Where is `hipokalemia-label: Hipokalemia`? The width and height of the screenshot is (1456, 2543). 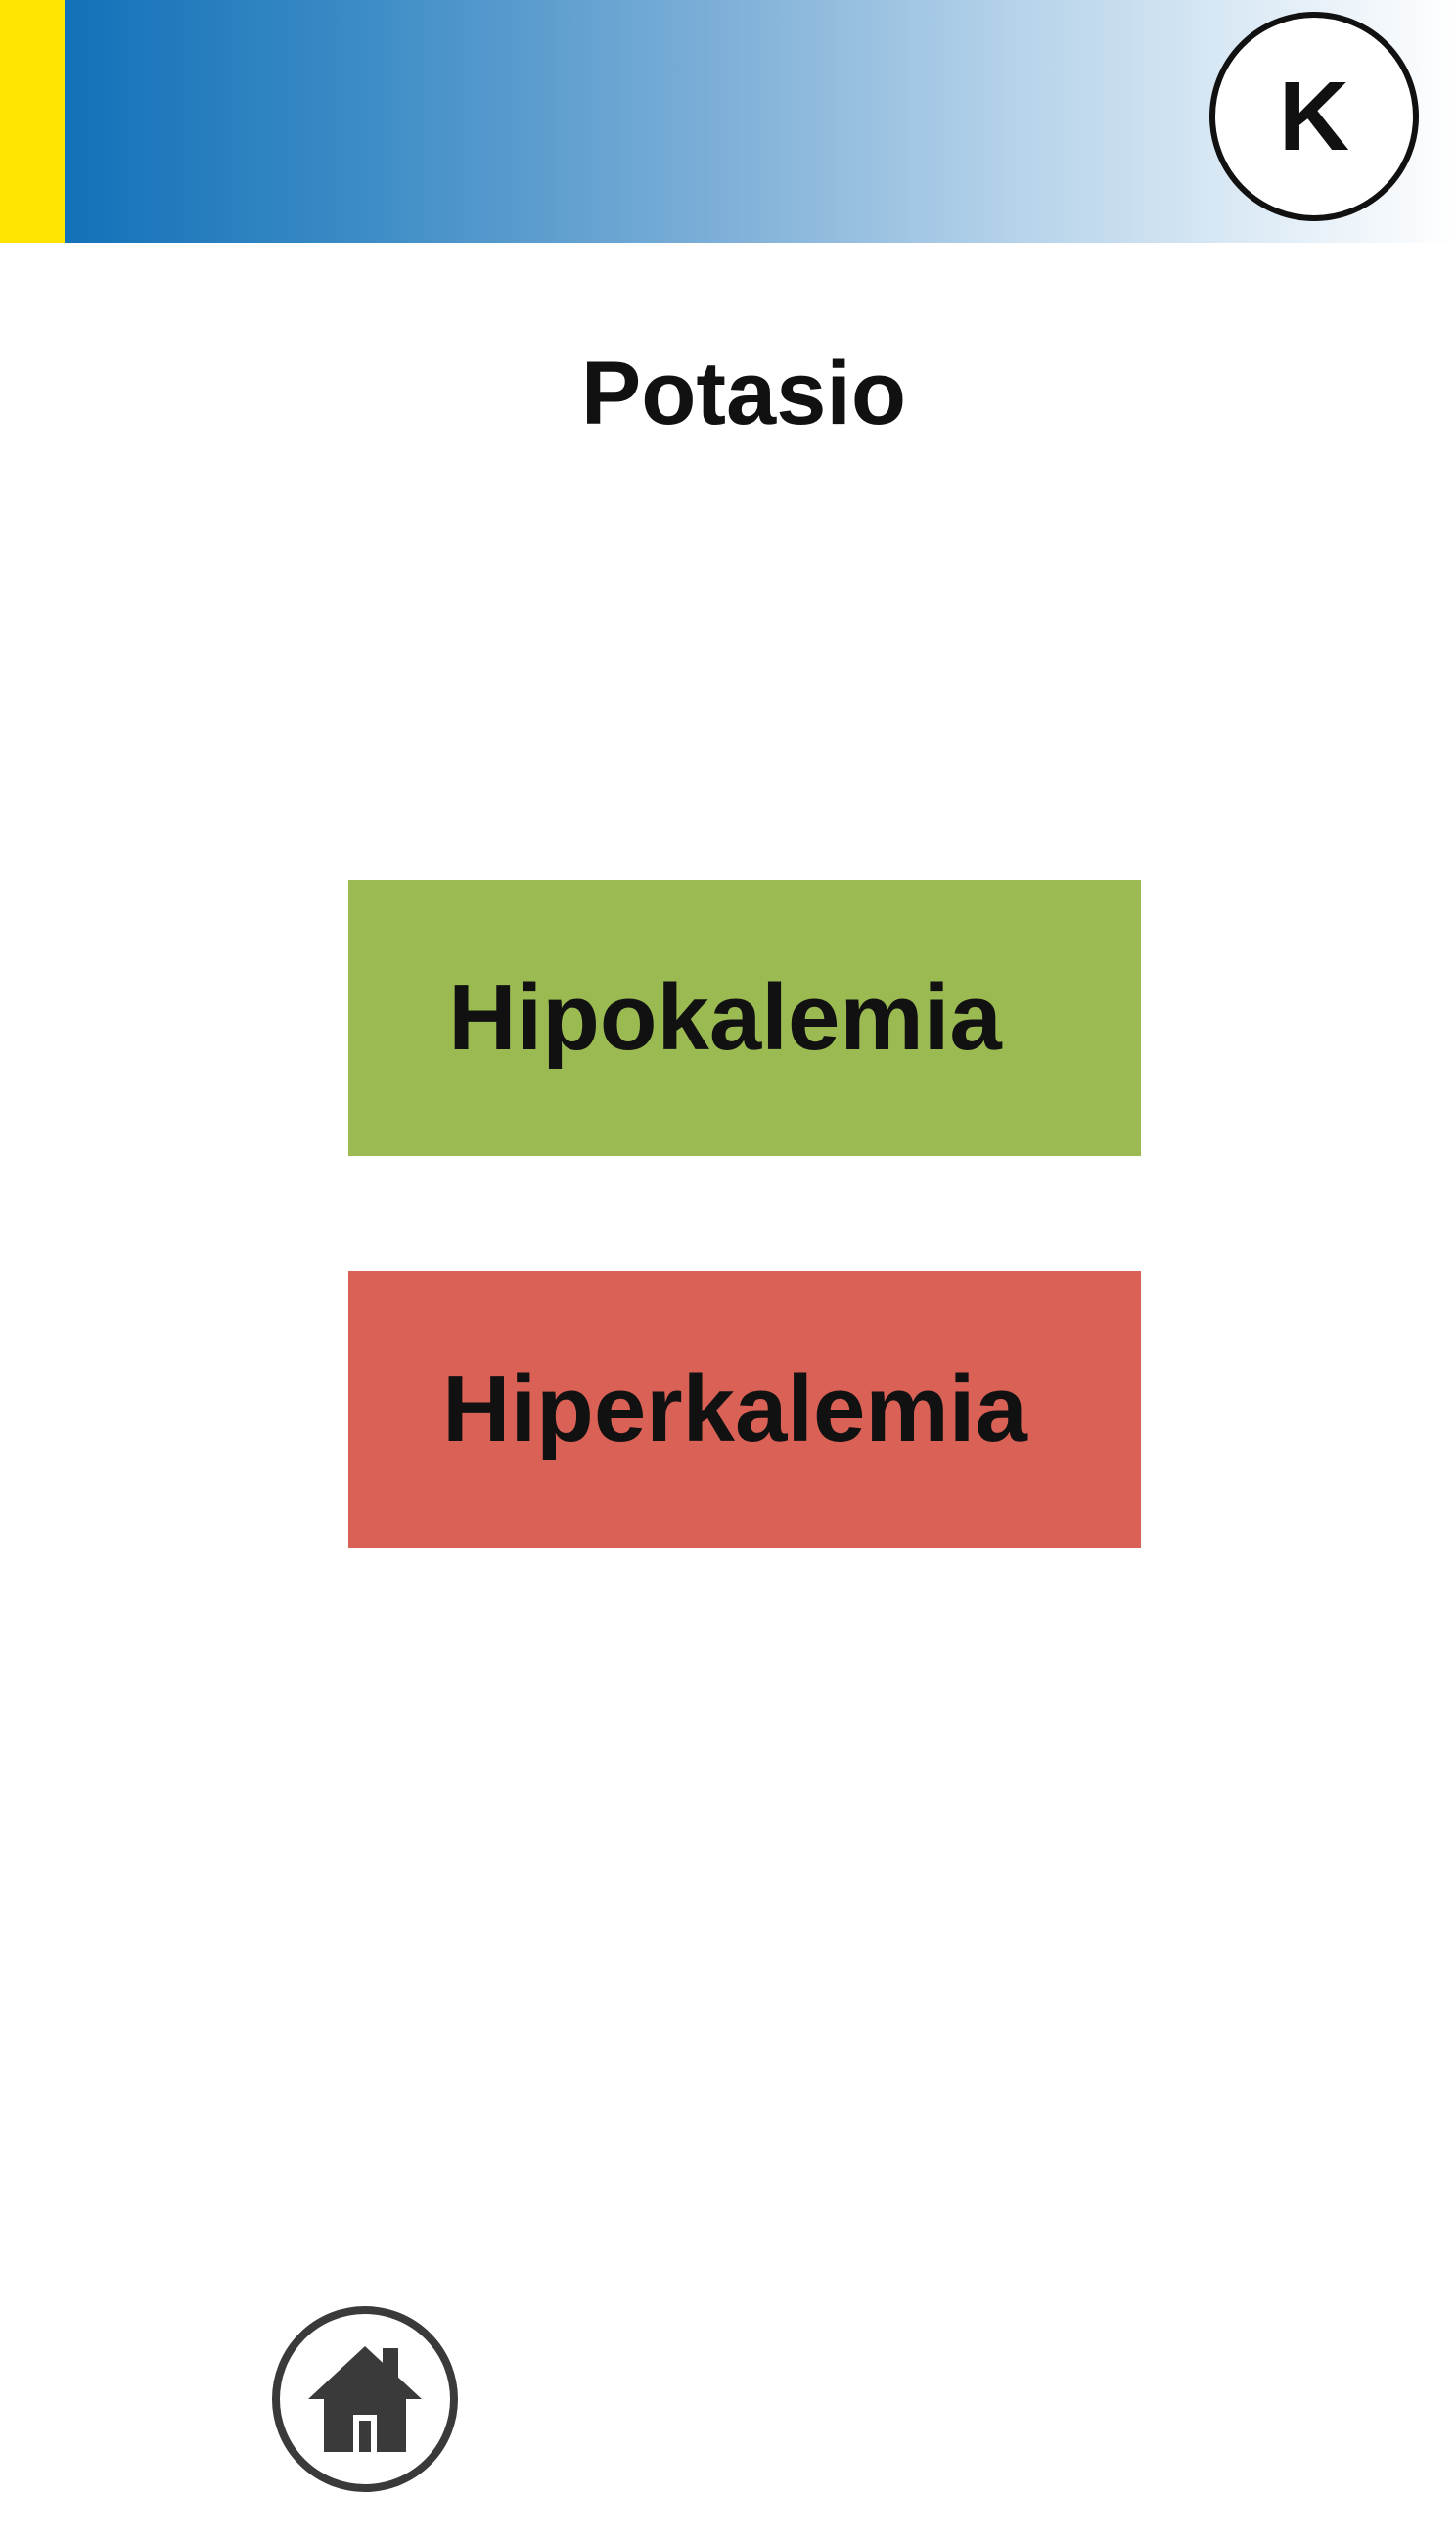
hipokalemia-label: Hipokalemia is located at coordinates (725, 1018).